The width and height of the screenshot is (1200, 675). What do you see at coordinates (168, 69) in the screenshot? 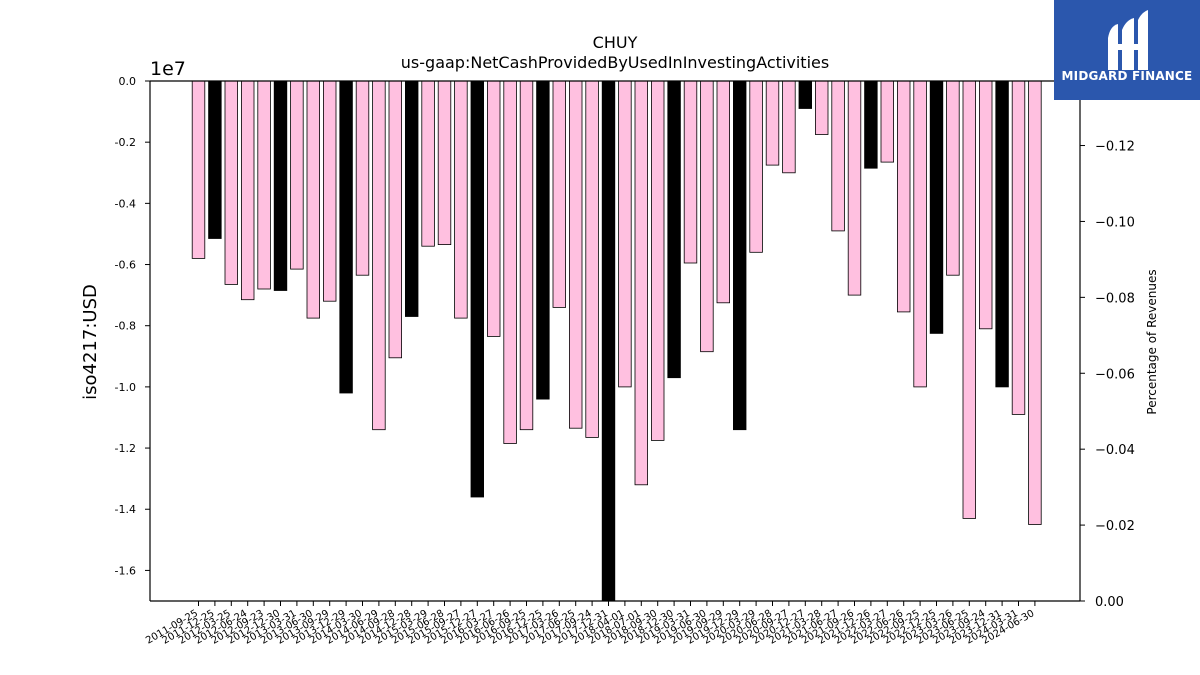
I see `y-offset-label: 1e7` at bounding box center [168, 69].